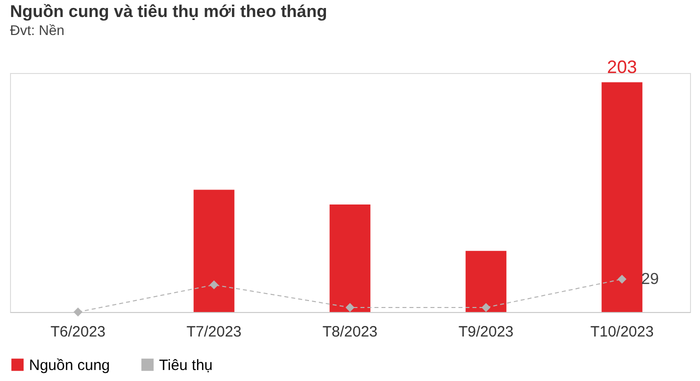  Describe the element at coordinates (350, 332) in the screenshot. I see `x-tick-label: T8/2023` at that location.